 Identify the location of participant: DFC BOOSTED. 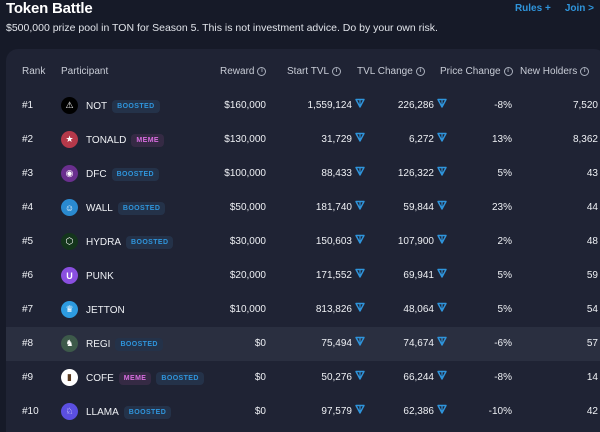
(122, 174).